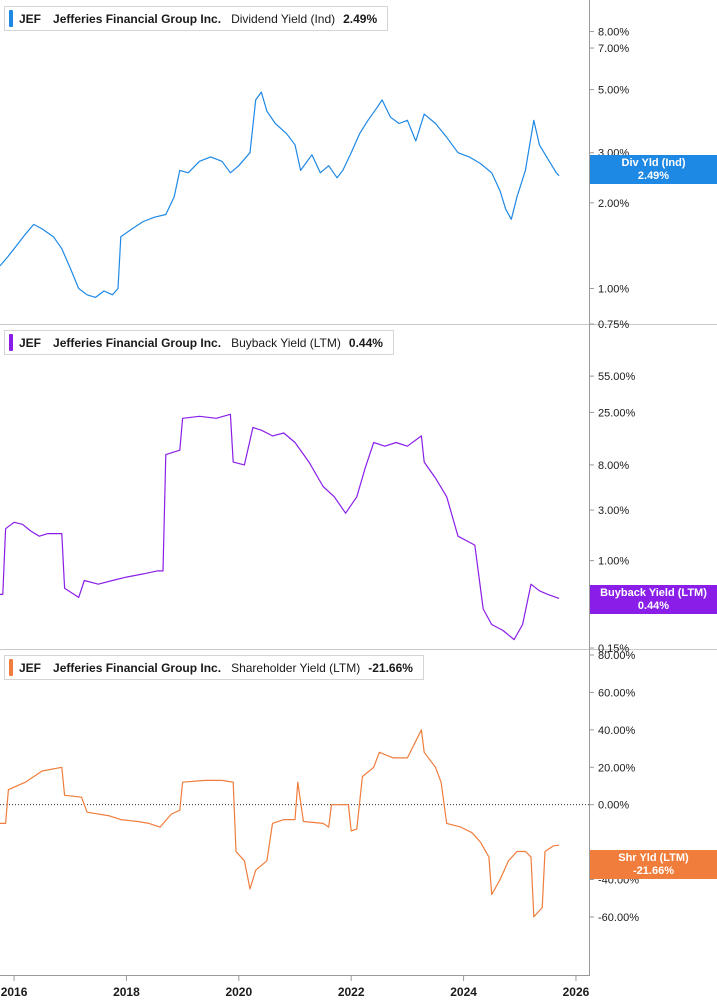 Image resolution: width=717 pixels, height=1005 pixels. I want to click on y-tick-label: 80.00%, so click(617, 656).